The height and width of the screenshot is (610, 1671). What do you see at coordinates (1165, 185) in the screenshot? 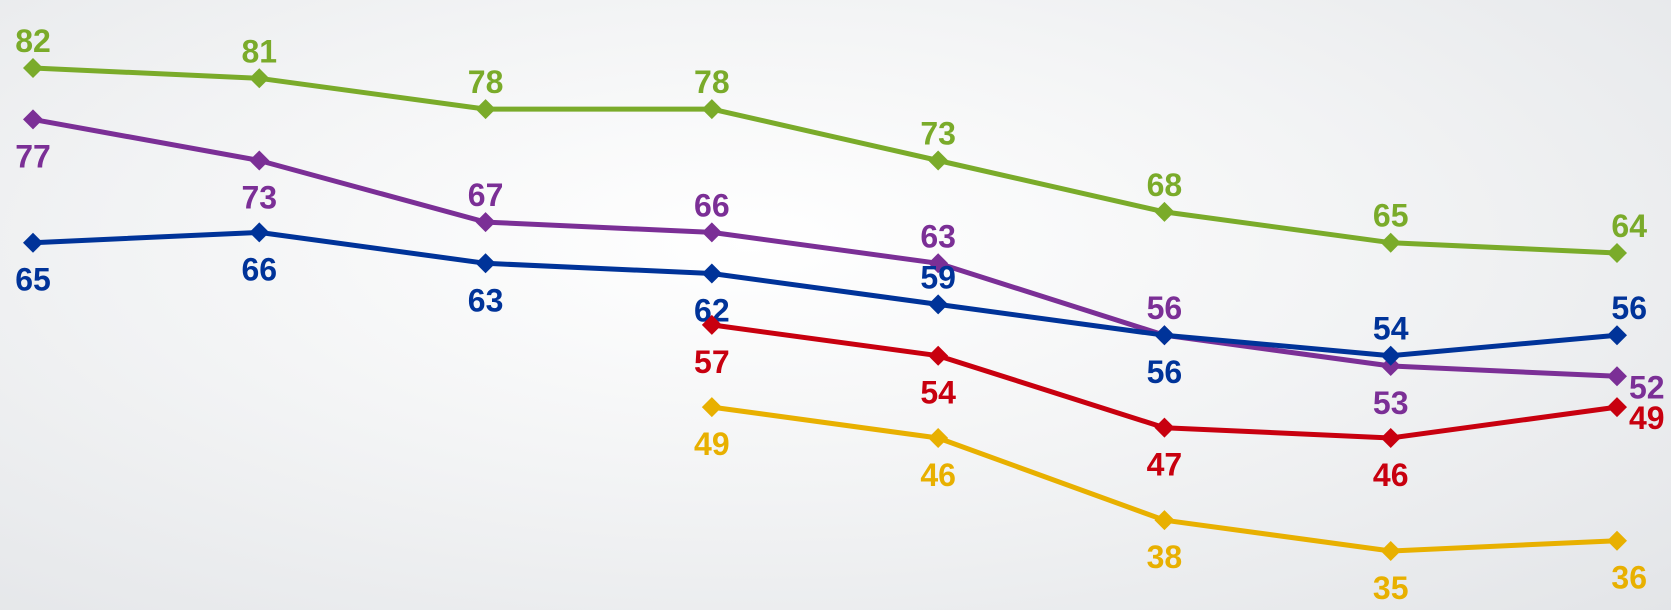
I see `data-label: 68` at bounding box center [1165, 185].